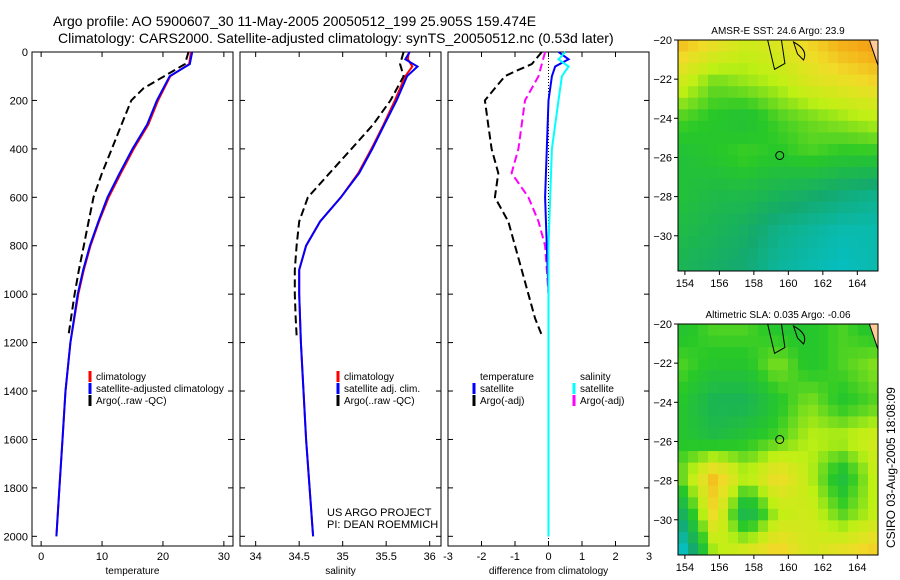 This screenshot has height=580, width=900. Describe the element at coordinates (382, 389) in the screenshot. I see `legend-label: satellite adj. clim.` at that location.